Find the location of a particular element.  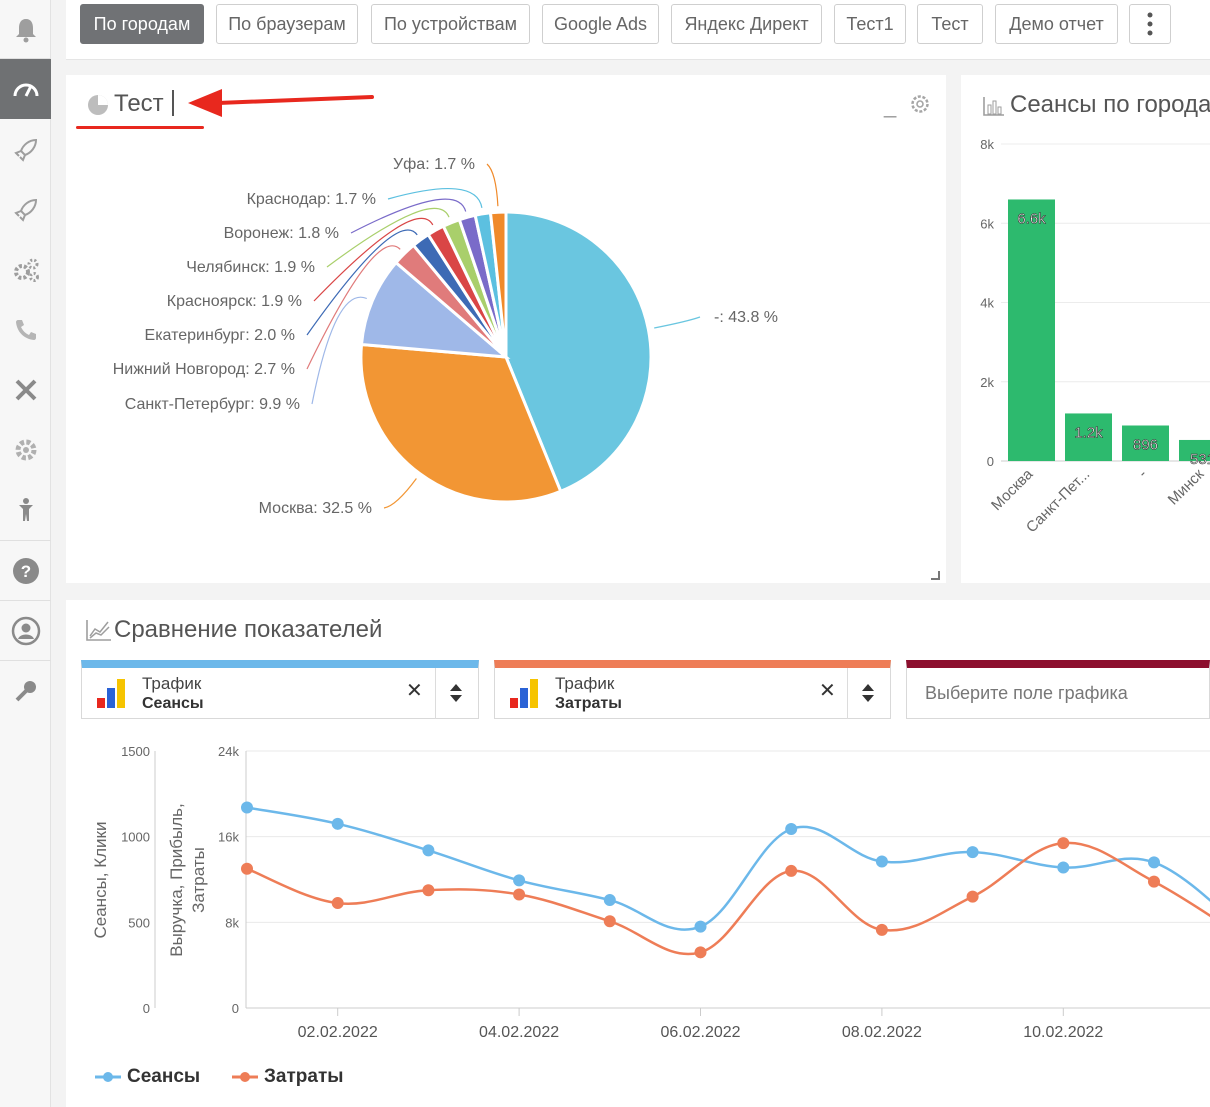

rocket-icon is located at coordinates (25, 150).